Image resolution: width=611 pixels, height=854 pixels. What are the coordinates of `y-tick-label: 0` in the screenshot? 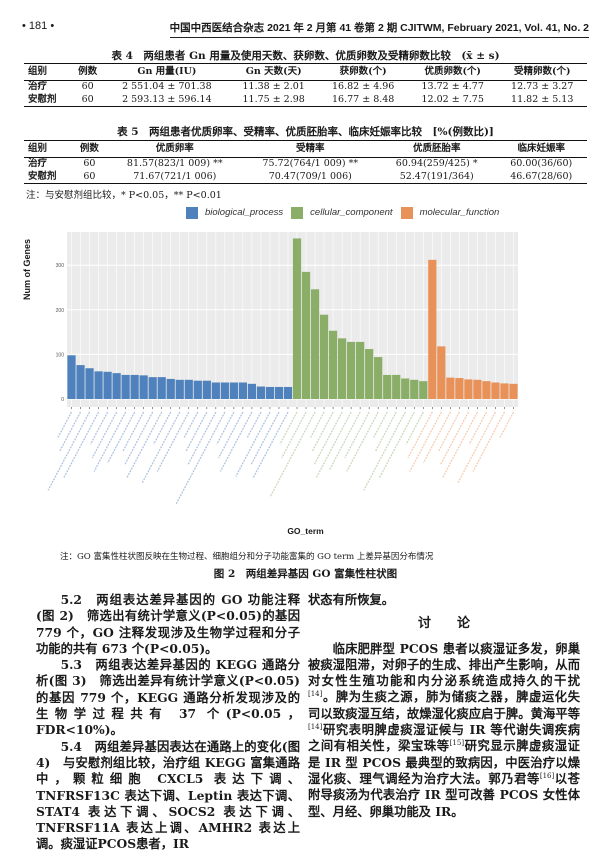 It's located at (62, 400).